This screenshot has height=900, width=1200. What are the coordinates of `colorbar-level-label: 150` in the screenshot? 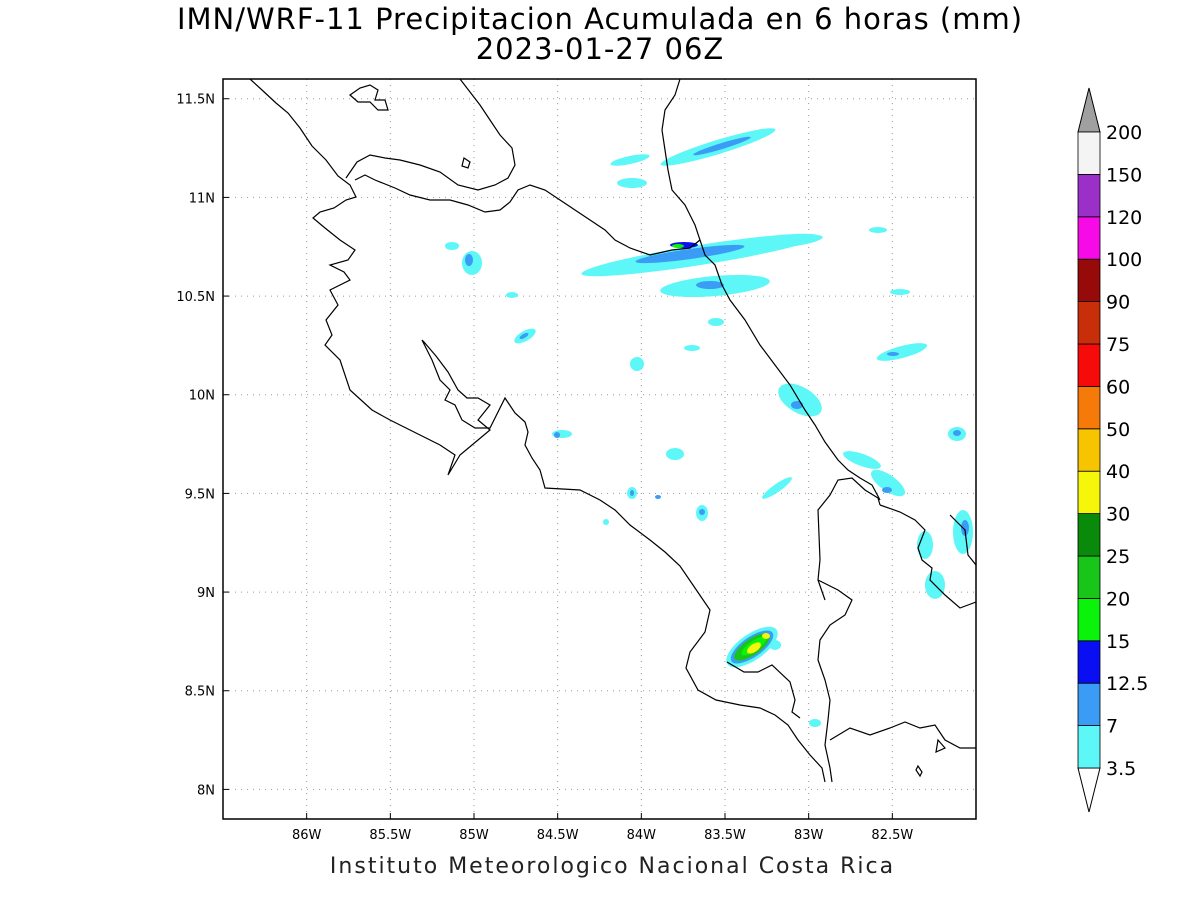 It's located at (1124, 175).